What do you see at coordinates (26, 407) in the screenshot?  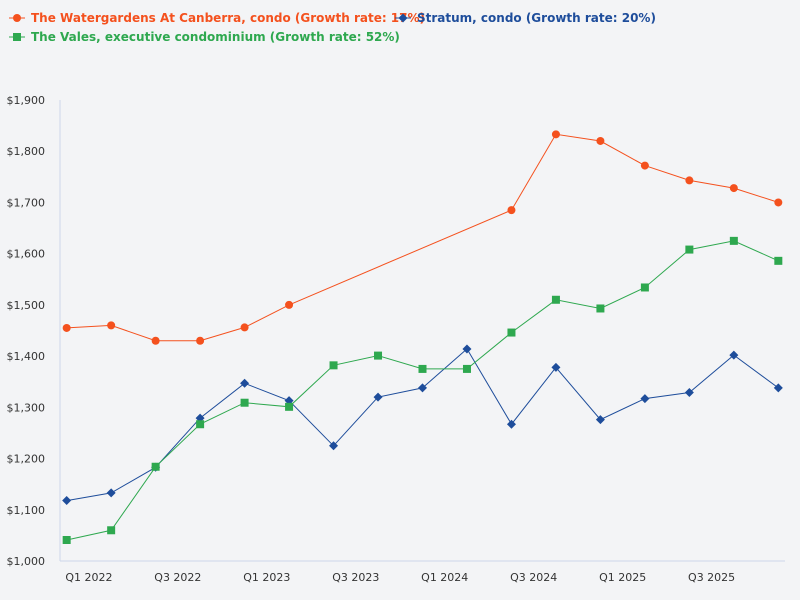 I see `y-tick-label: $1,300` at bounding box center [26, 407].